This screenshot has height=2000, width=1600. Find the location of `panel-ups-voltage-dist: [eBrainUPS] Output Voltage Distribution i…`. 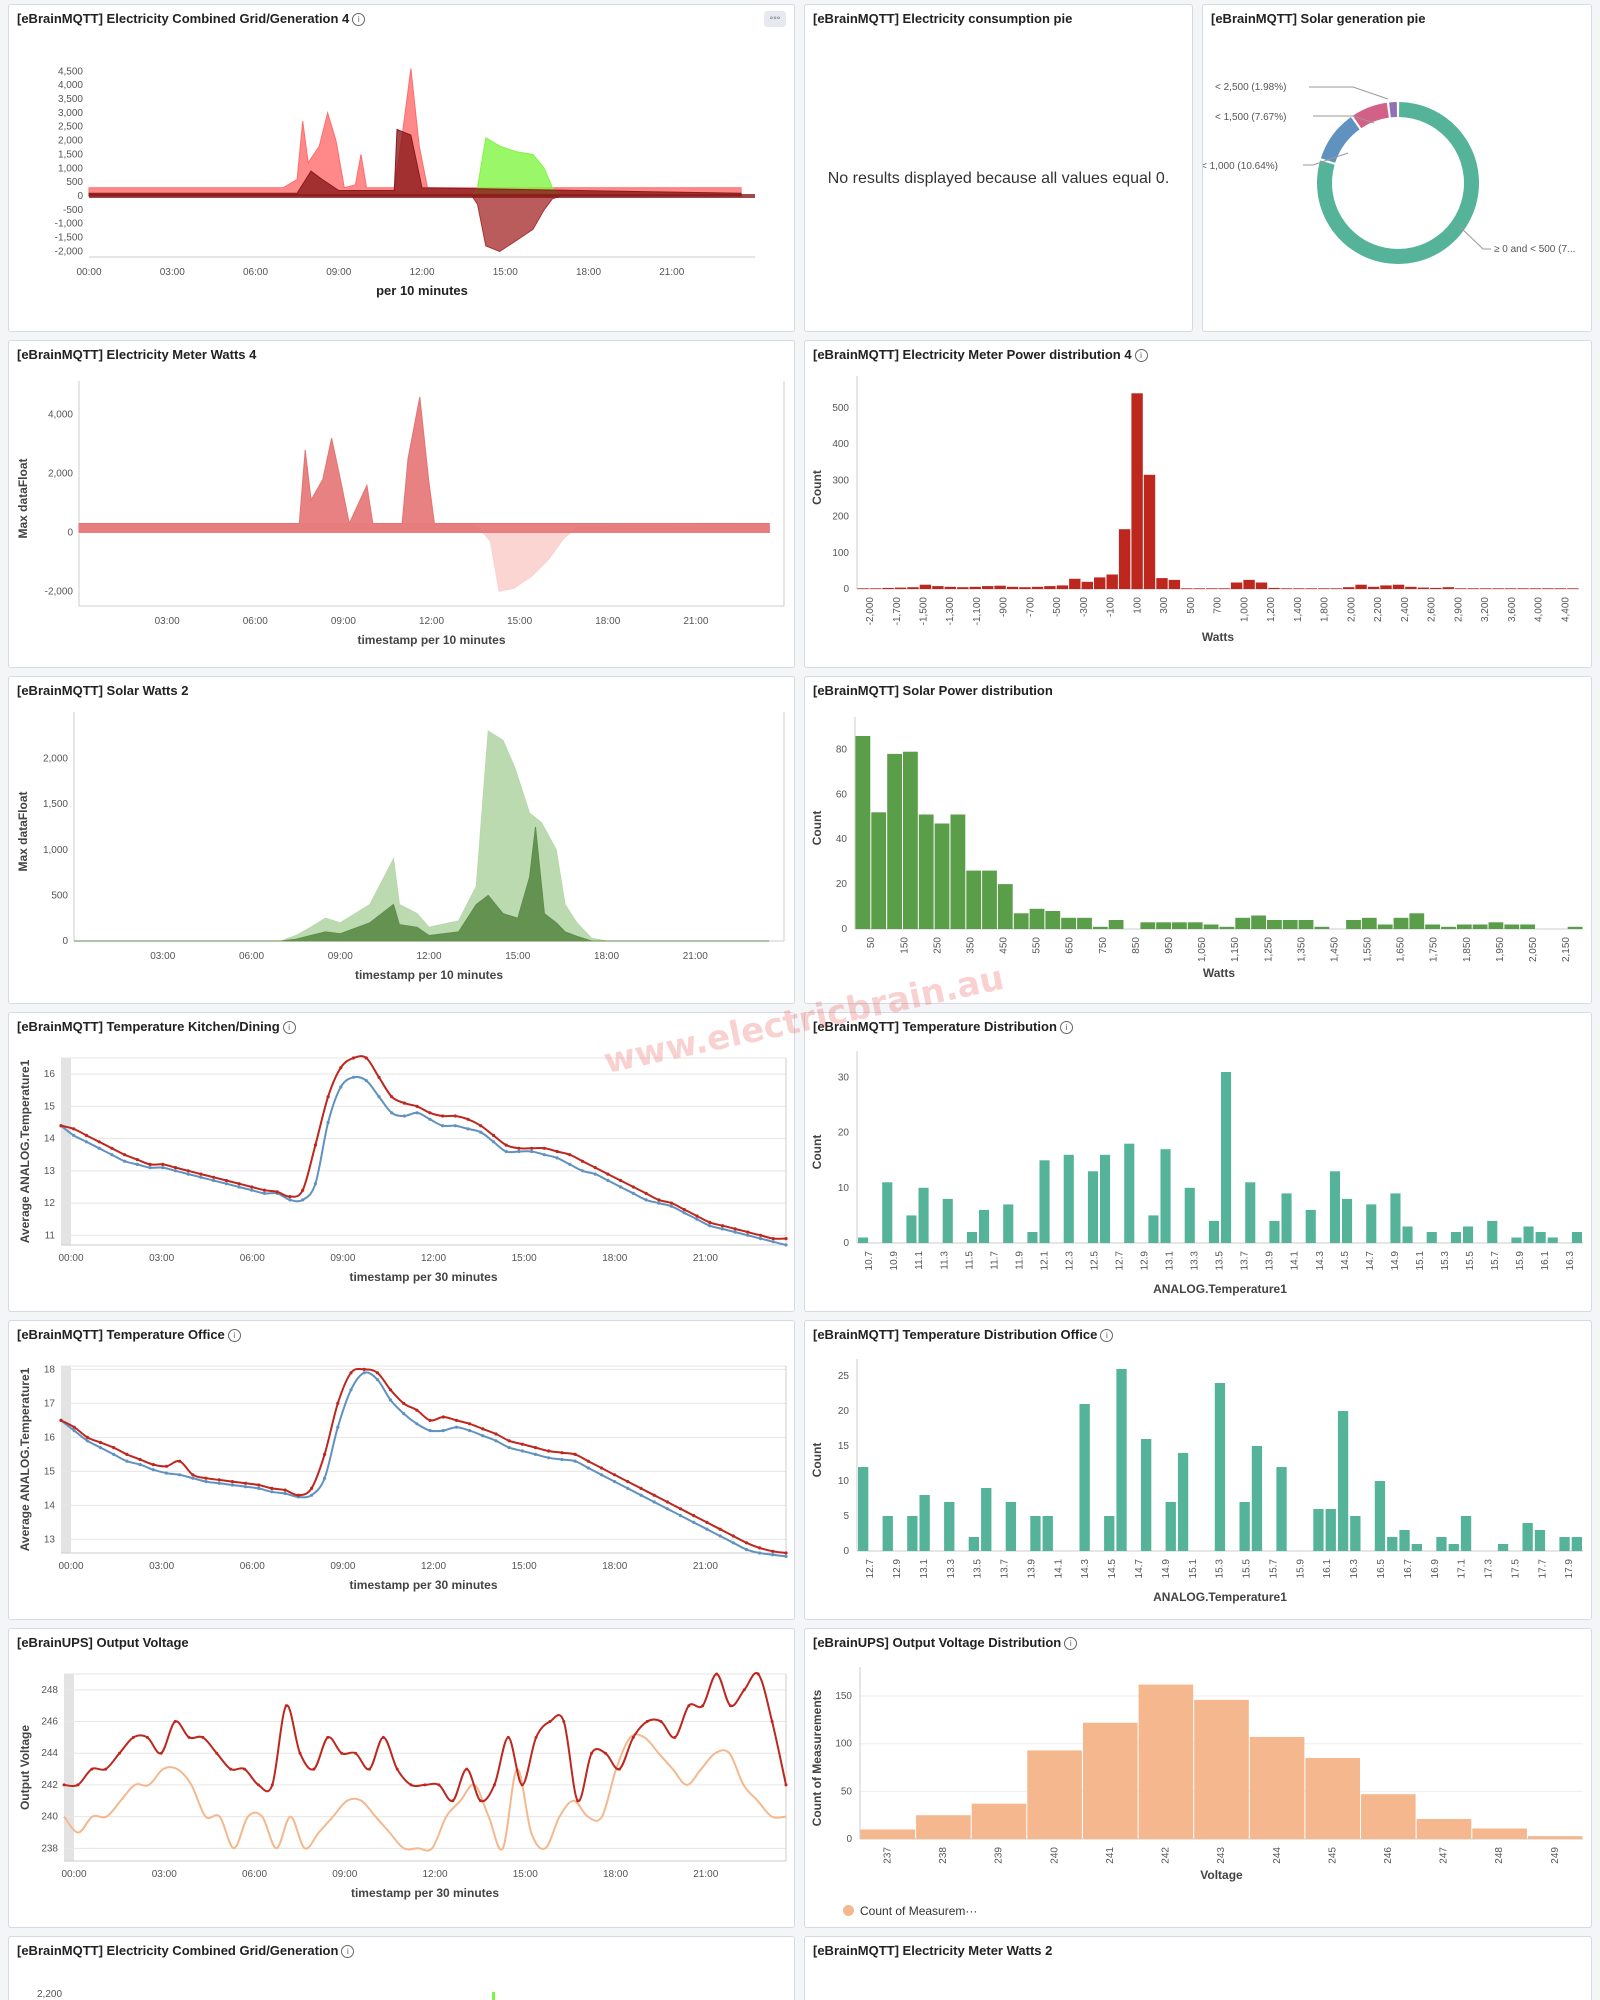

panel-ups-voltage-dist: [eBrainUPS] Output Voltage Distribution i… is located at coordinates (1198, 1778).